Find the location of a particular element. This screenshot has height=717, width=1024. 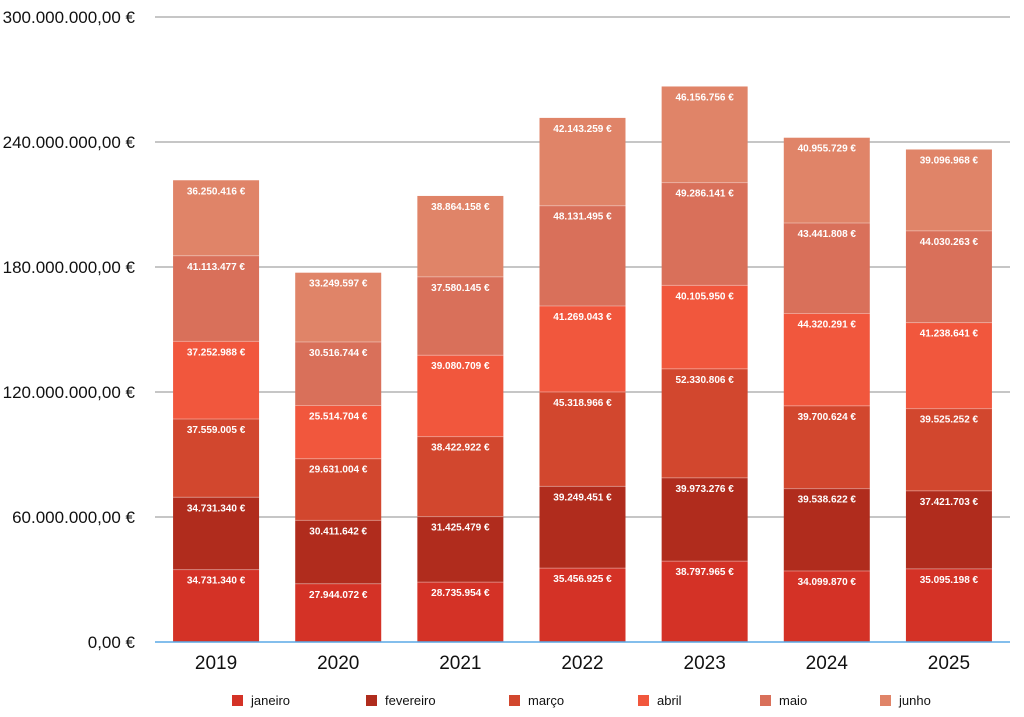

legend-label: maio is located at coordinates (793, 700).